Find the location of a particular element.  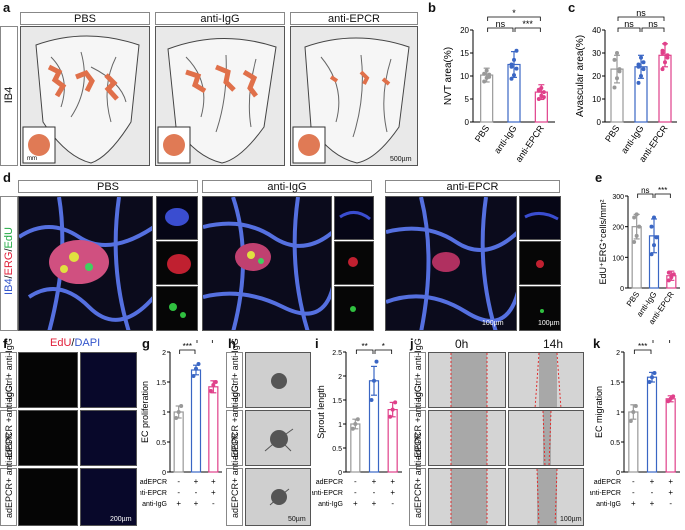

channel-red-antiepcr is located at coordinates (540, 263).